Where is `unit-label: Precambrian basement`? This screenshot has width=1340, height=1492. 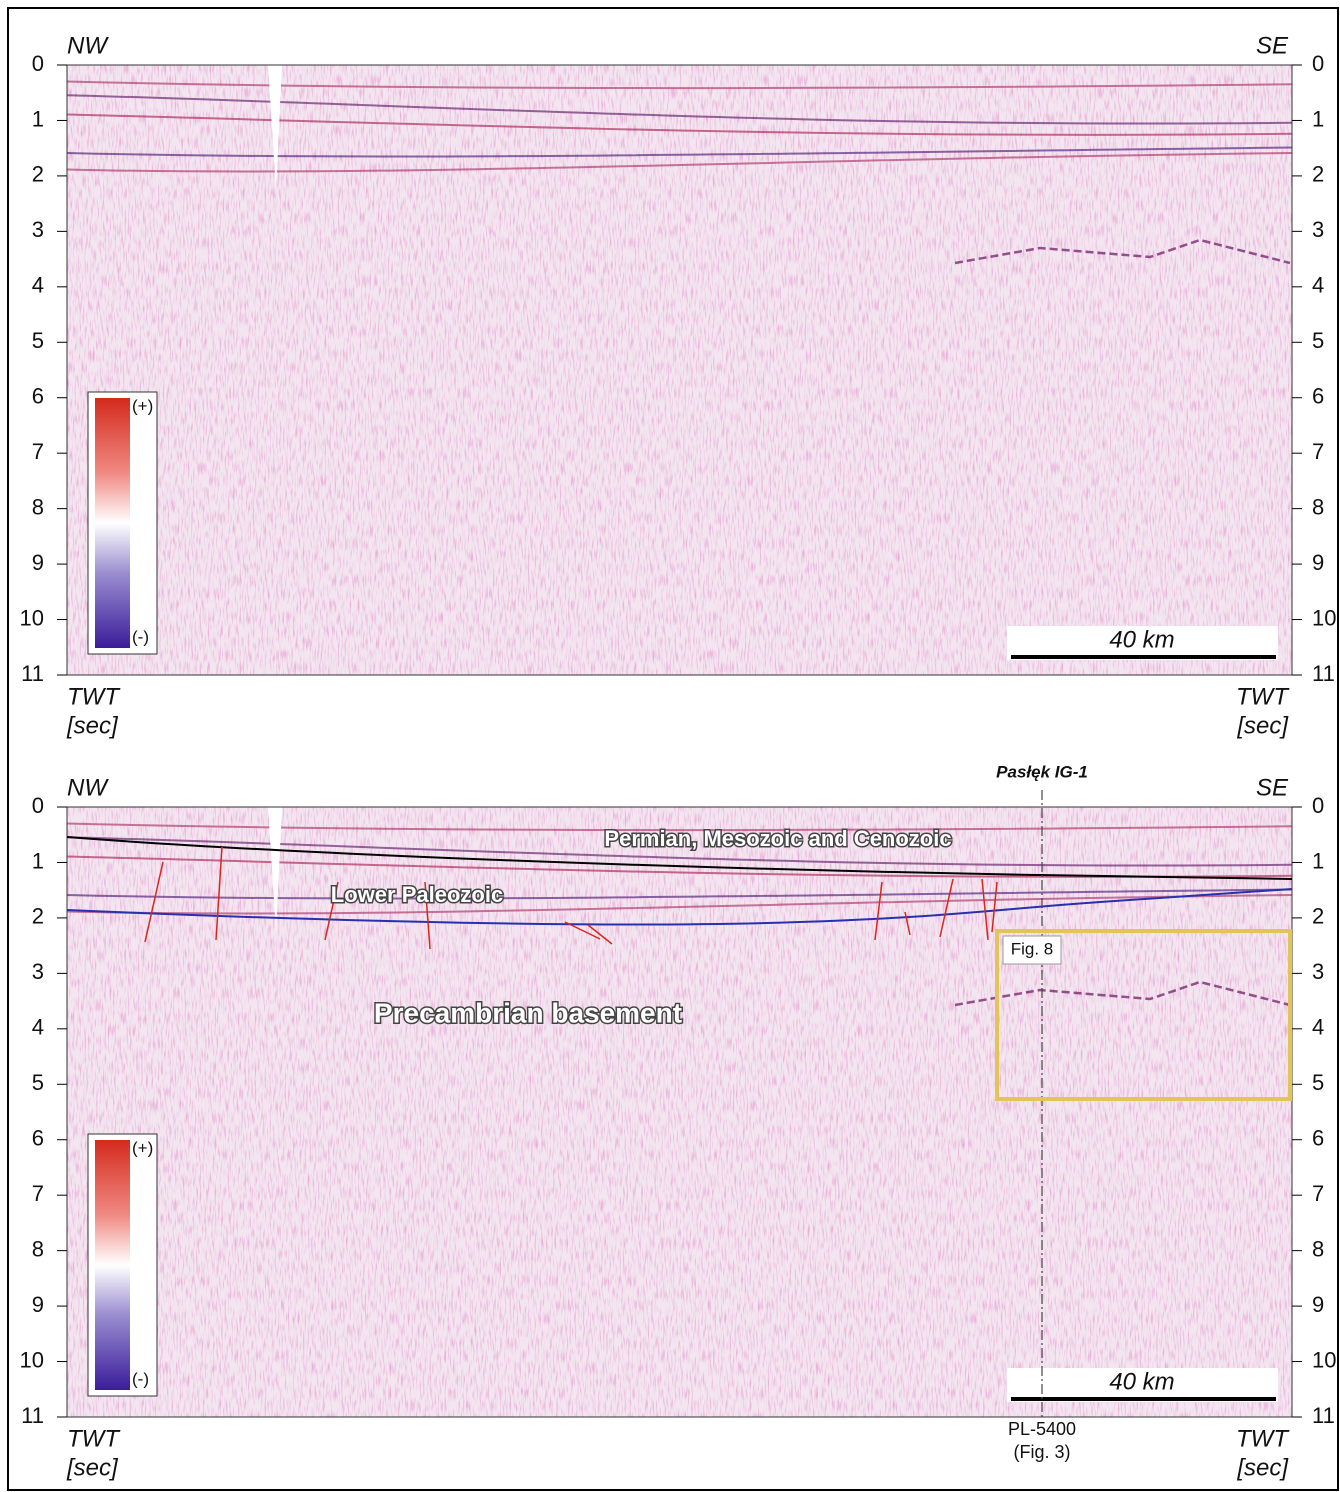 unit-label: Precambrian basement is located at coordinates (528, 1012).